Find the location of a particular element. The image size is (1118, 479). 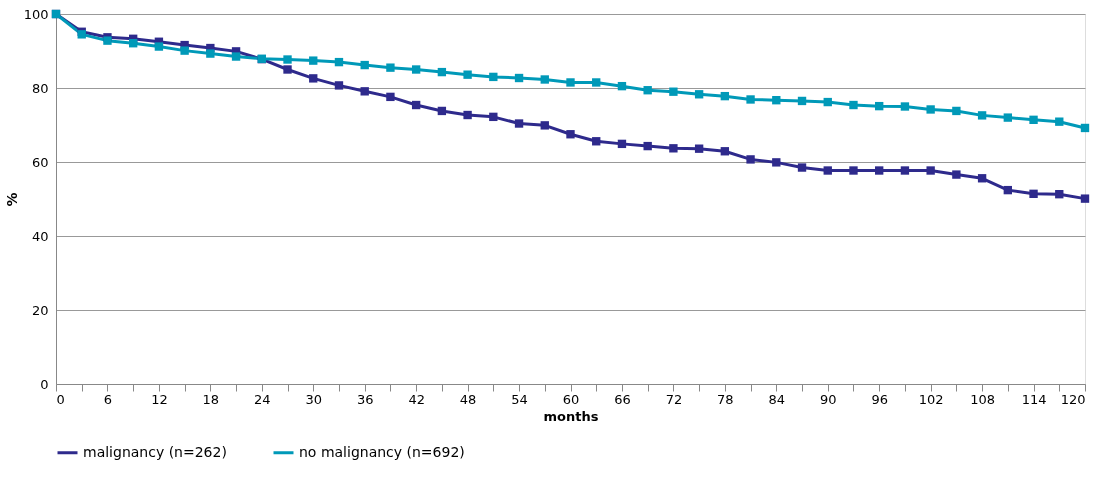

x-tick-label: 120 is located at coordinates (1073, 399).